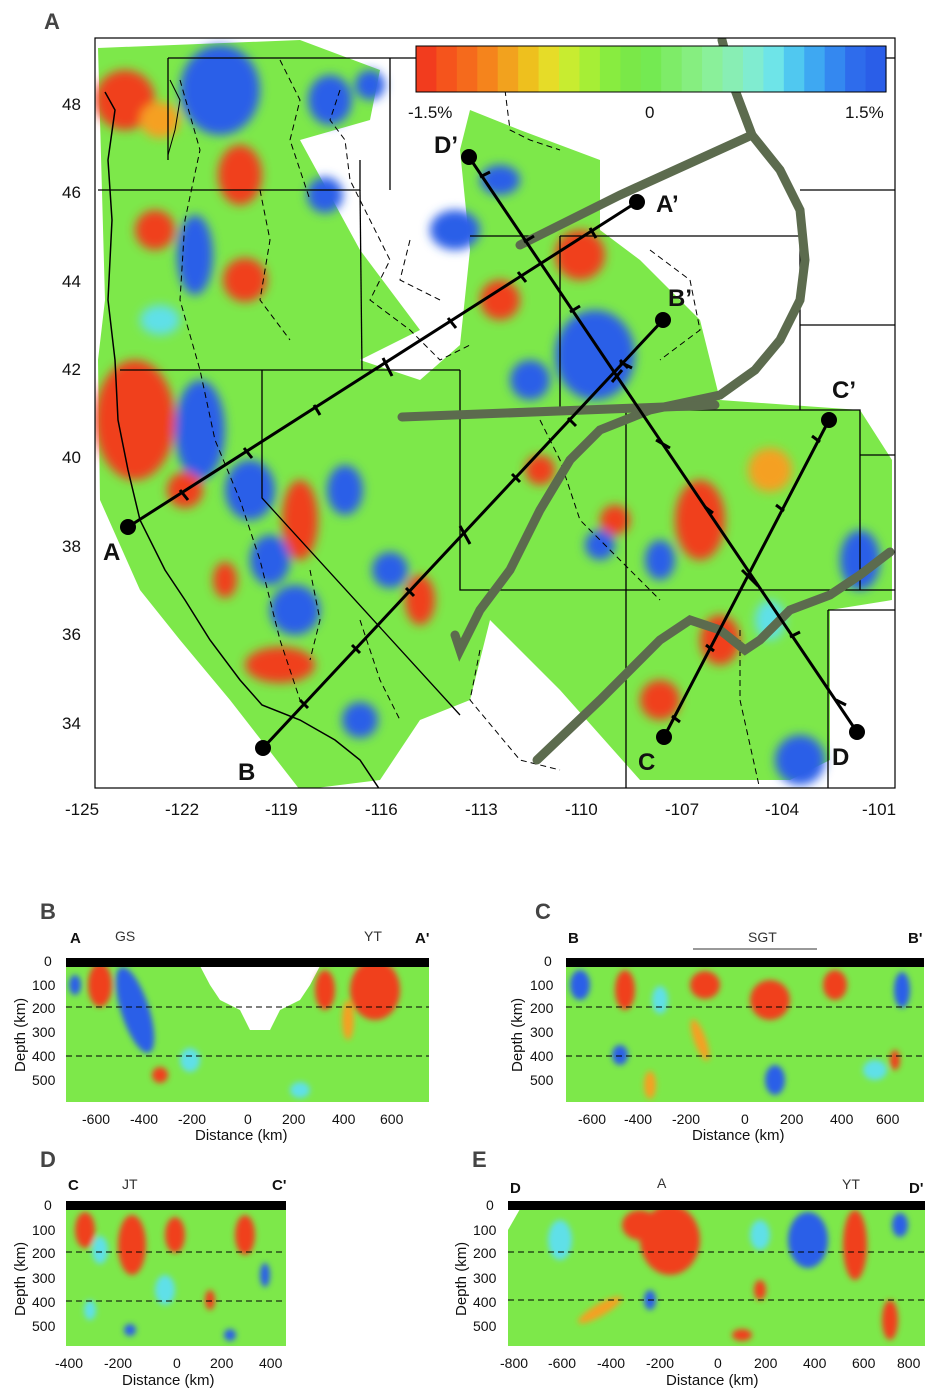  What do you see at coordinates (44, 1020) in the screenshot?
I see `section-b-depth-ticks: 0 100 200 300 400 500` at bounding box center [44, 1020].